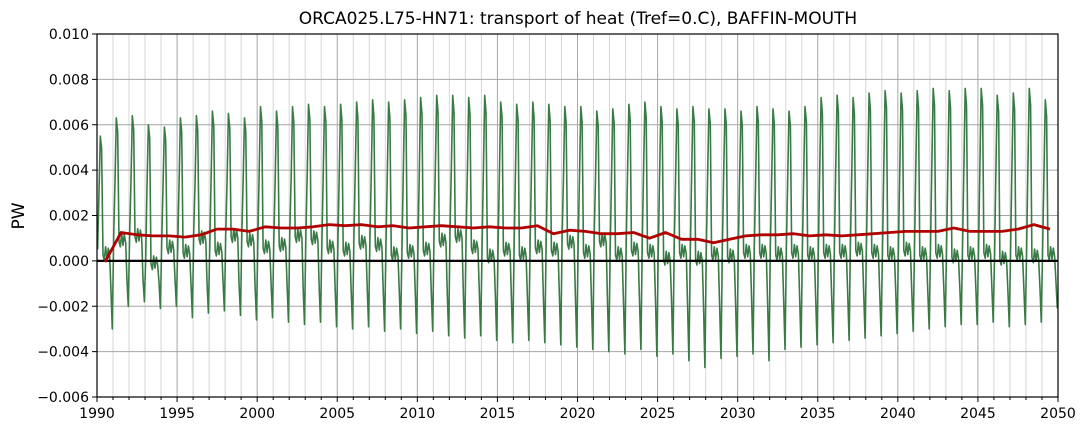 This screenshot has width=1080, height=432. What do you see at coordinates (19, 215) in the screenshot?
I see `y-axis-label: PW` at bounding box center [19, 215].